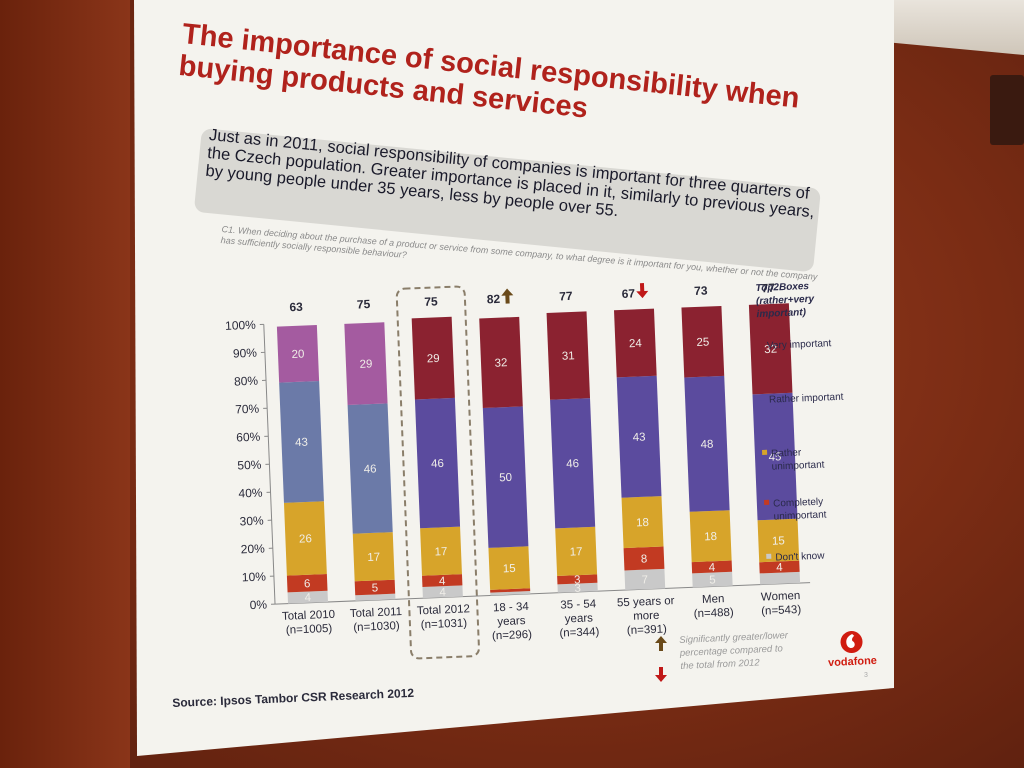 This screenshot has width=1024, height=768. Describe the element at coordinates (636, 344) in the screenshot. I see `bar-data-label: 24` at that location.